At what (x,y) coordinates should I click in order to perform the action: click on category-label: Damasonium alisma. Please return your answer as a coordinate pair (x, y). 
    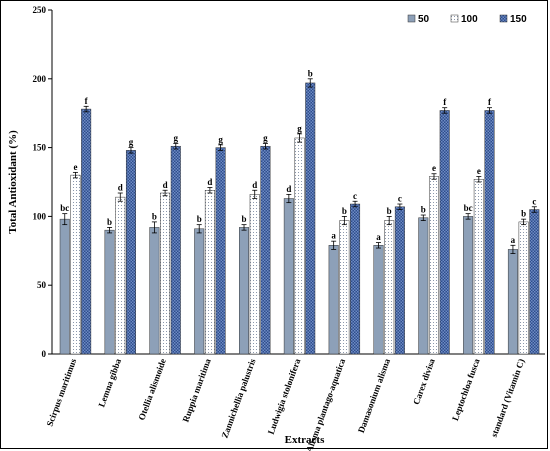
    Looking at the image, I should click on (374, 395).